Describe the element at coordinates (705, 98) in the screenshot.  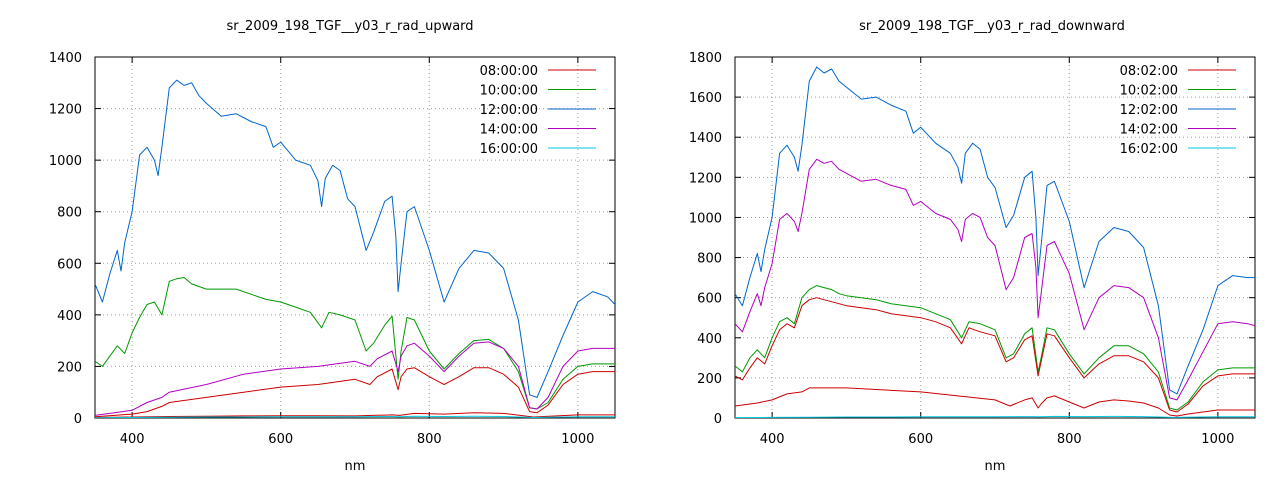
I see `y-tick-label: 1600` at that location.